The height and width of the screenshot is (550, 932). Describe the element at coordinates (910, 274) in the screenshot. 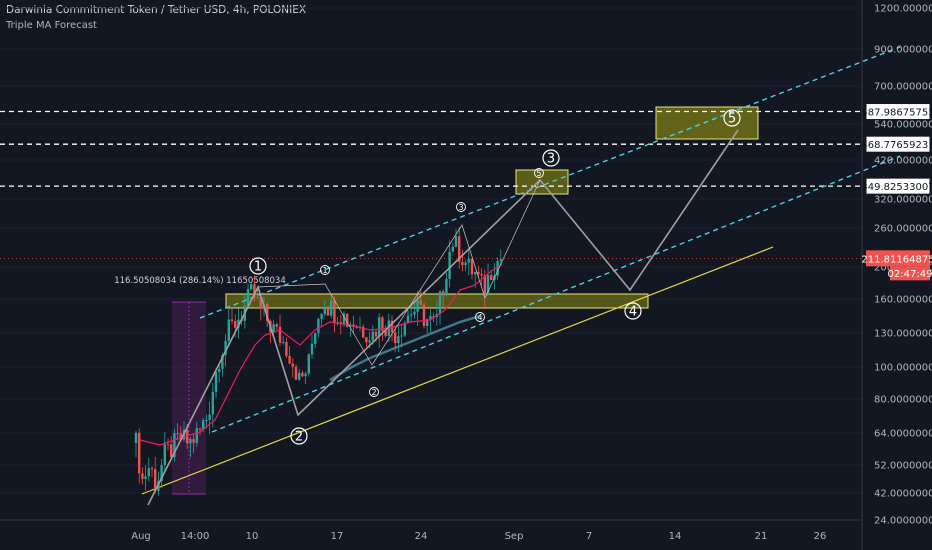

I see `countdown-label: 02:47:49` at that location.